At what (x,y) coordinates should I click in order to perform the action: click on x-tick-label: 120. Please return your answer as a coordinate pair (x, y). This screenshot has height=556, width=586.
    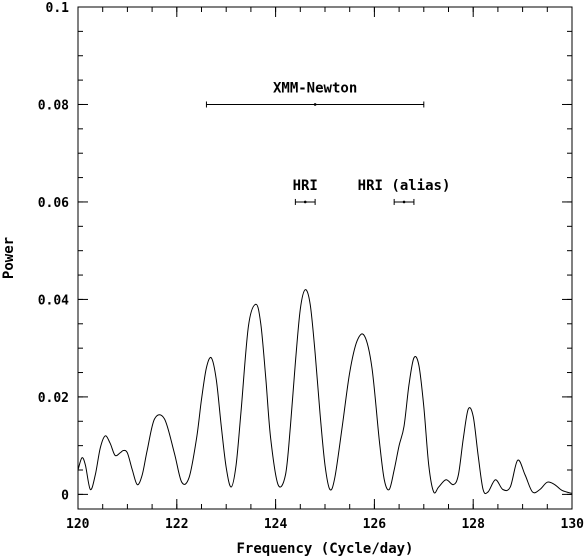
    Looking at the image, I should click on (78, 524).